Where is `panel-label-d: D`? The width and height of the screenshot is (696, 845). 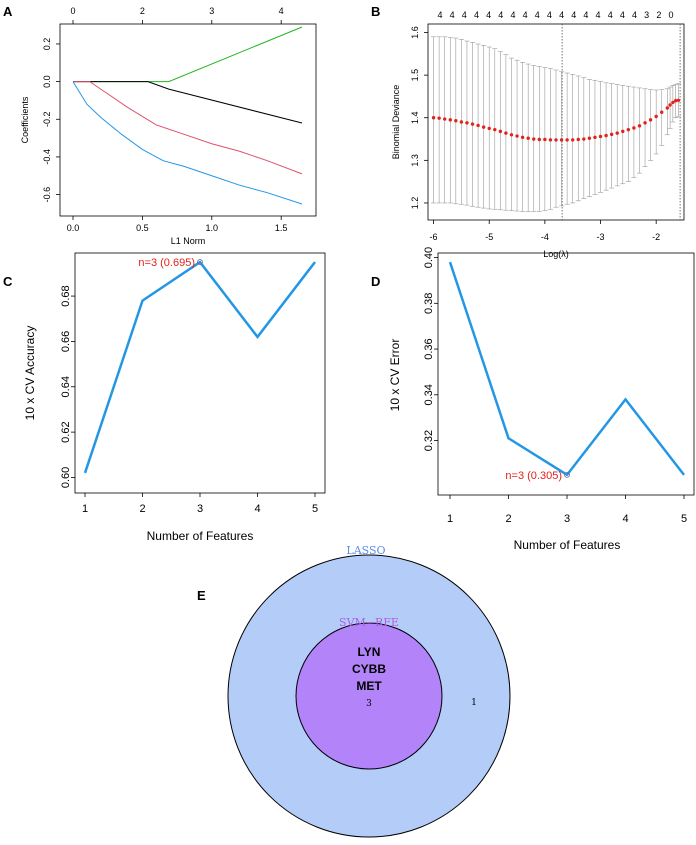
panel-label-d: D is located at coordinates (375, 281).